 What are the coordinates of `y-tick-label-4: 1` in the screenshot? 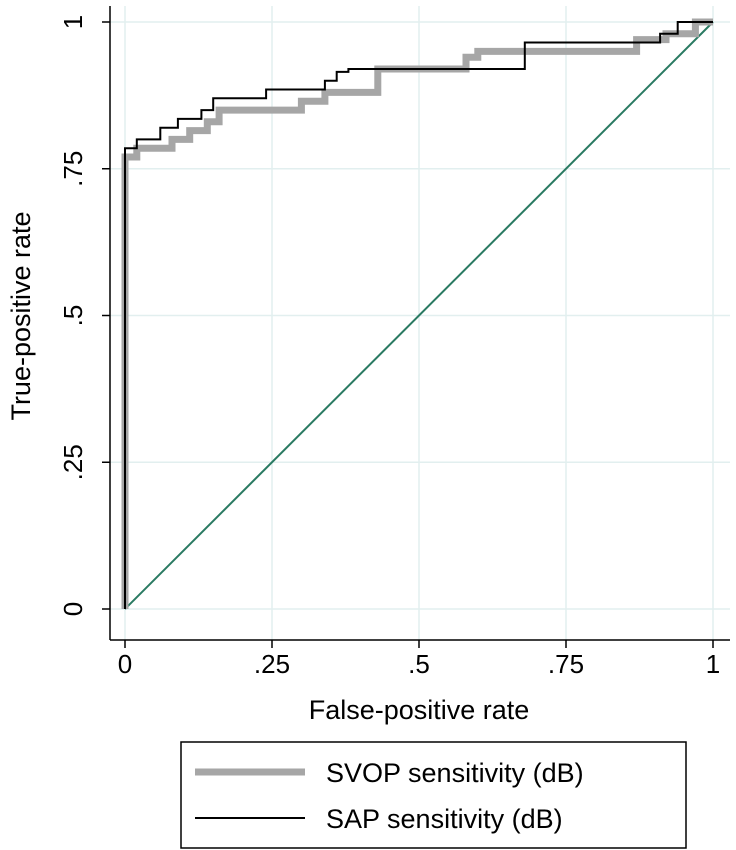 It's located at (73, 22).